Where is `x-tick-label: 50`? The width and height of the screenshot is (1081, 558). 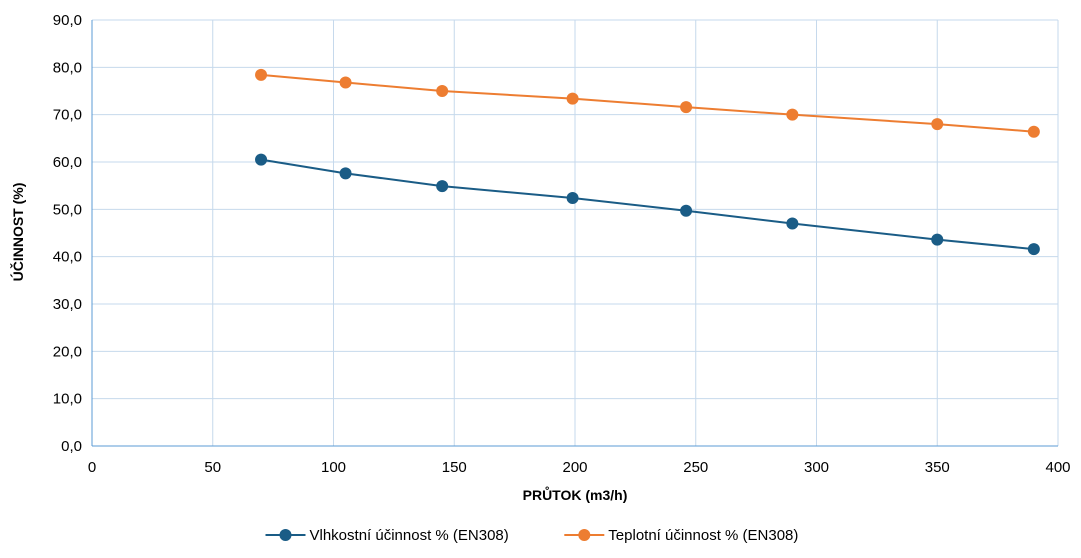 x-tick-label: 50 is located at coordinates (212, 467).